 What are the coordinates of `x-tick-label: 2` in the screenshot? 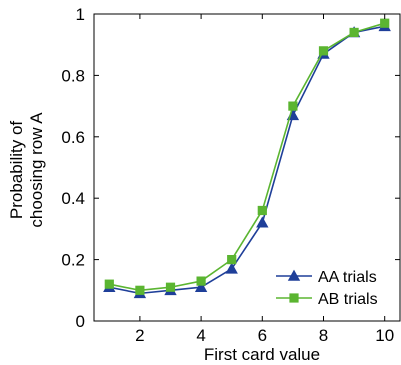 It's located at (139, 335).